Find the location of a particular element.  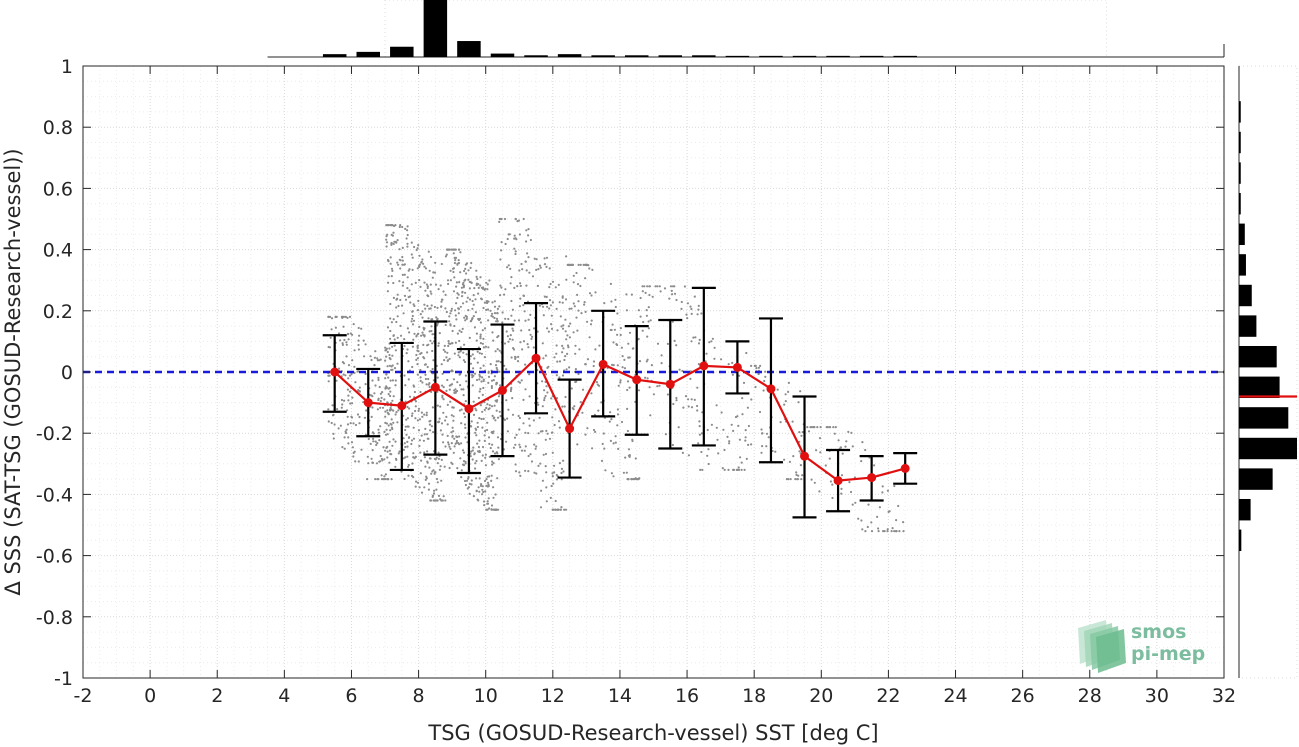

x-tick-label: 0 is located at coordinates (150, 696).